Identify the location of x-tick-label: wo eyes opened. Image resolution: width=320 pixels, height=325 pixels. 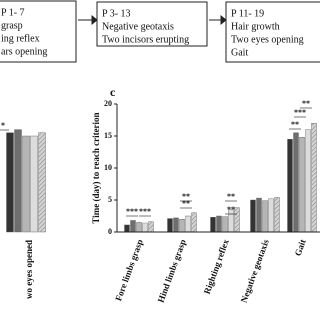
(29, 269).